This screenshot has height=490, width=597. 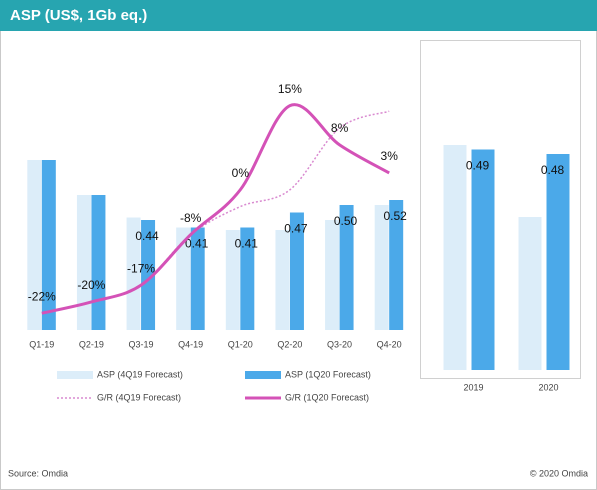 What do you see at coordinates (328, 374) in the screenshot?
I see `legend-label: ASP (1Q20 Forecast)` at bounding box center [328, 374].